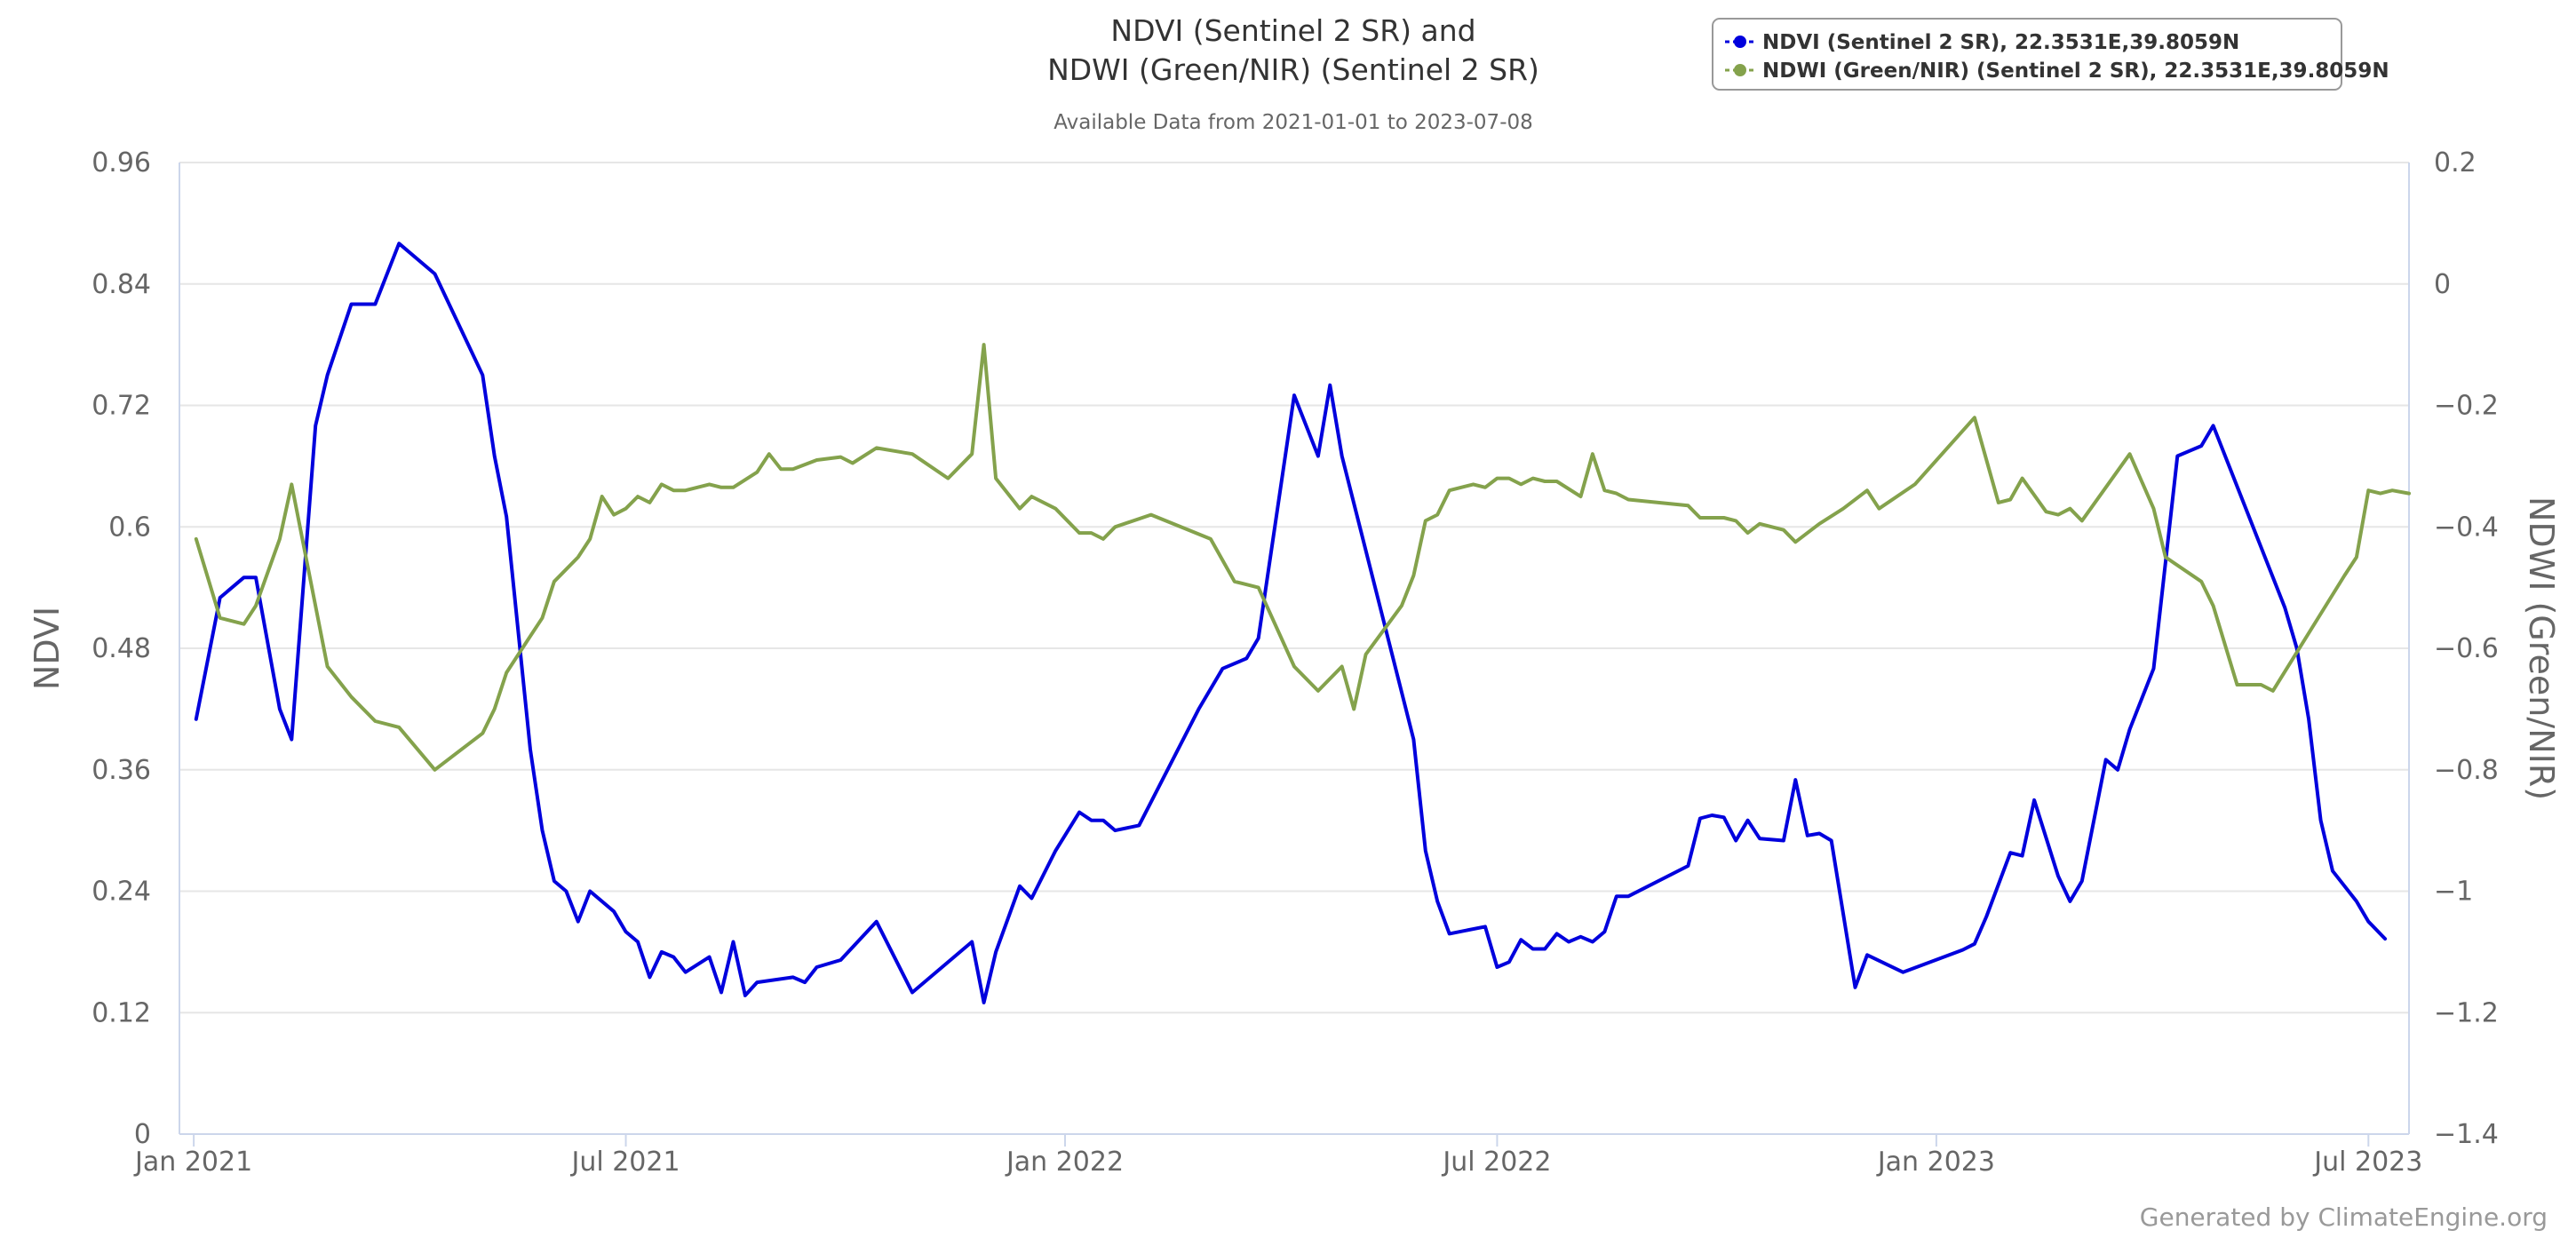 Image resolution: width=2576 pixels, height=1238 pixels. Describe the element at coordinates (1740, 42) in the screenshot. I see `legend-marker-ndvi` at that location.